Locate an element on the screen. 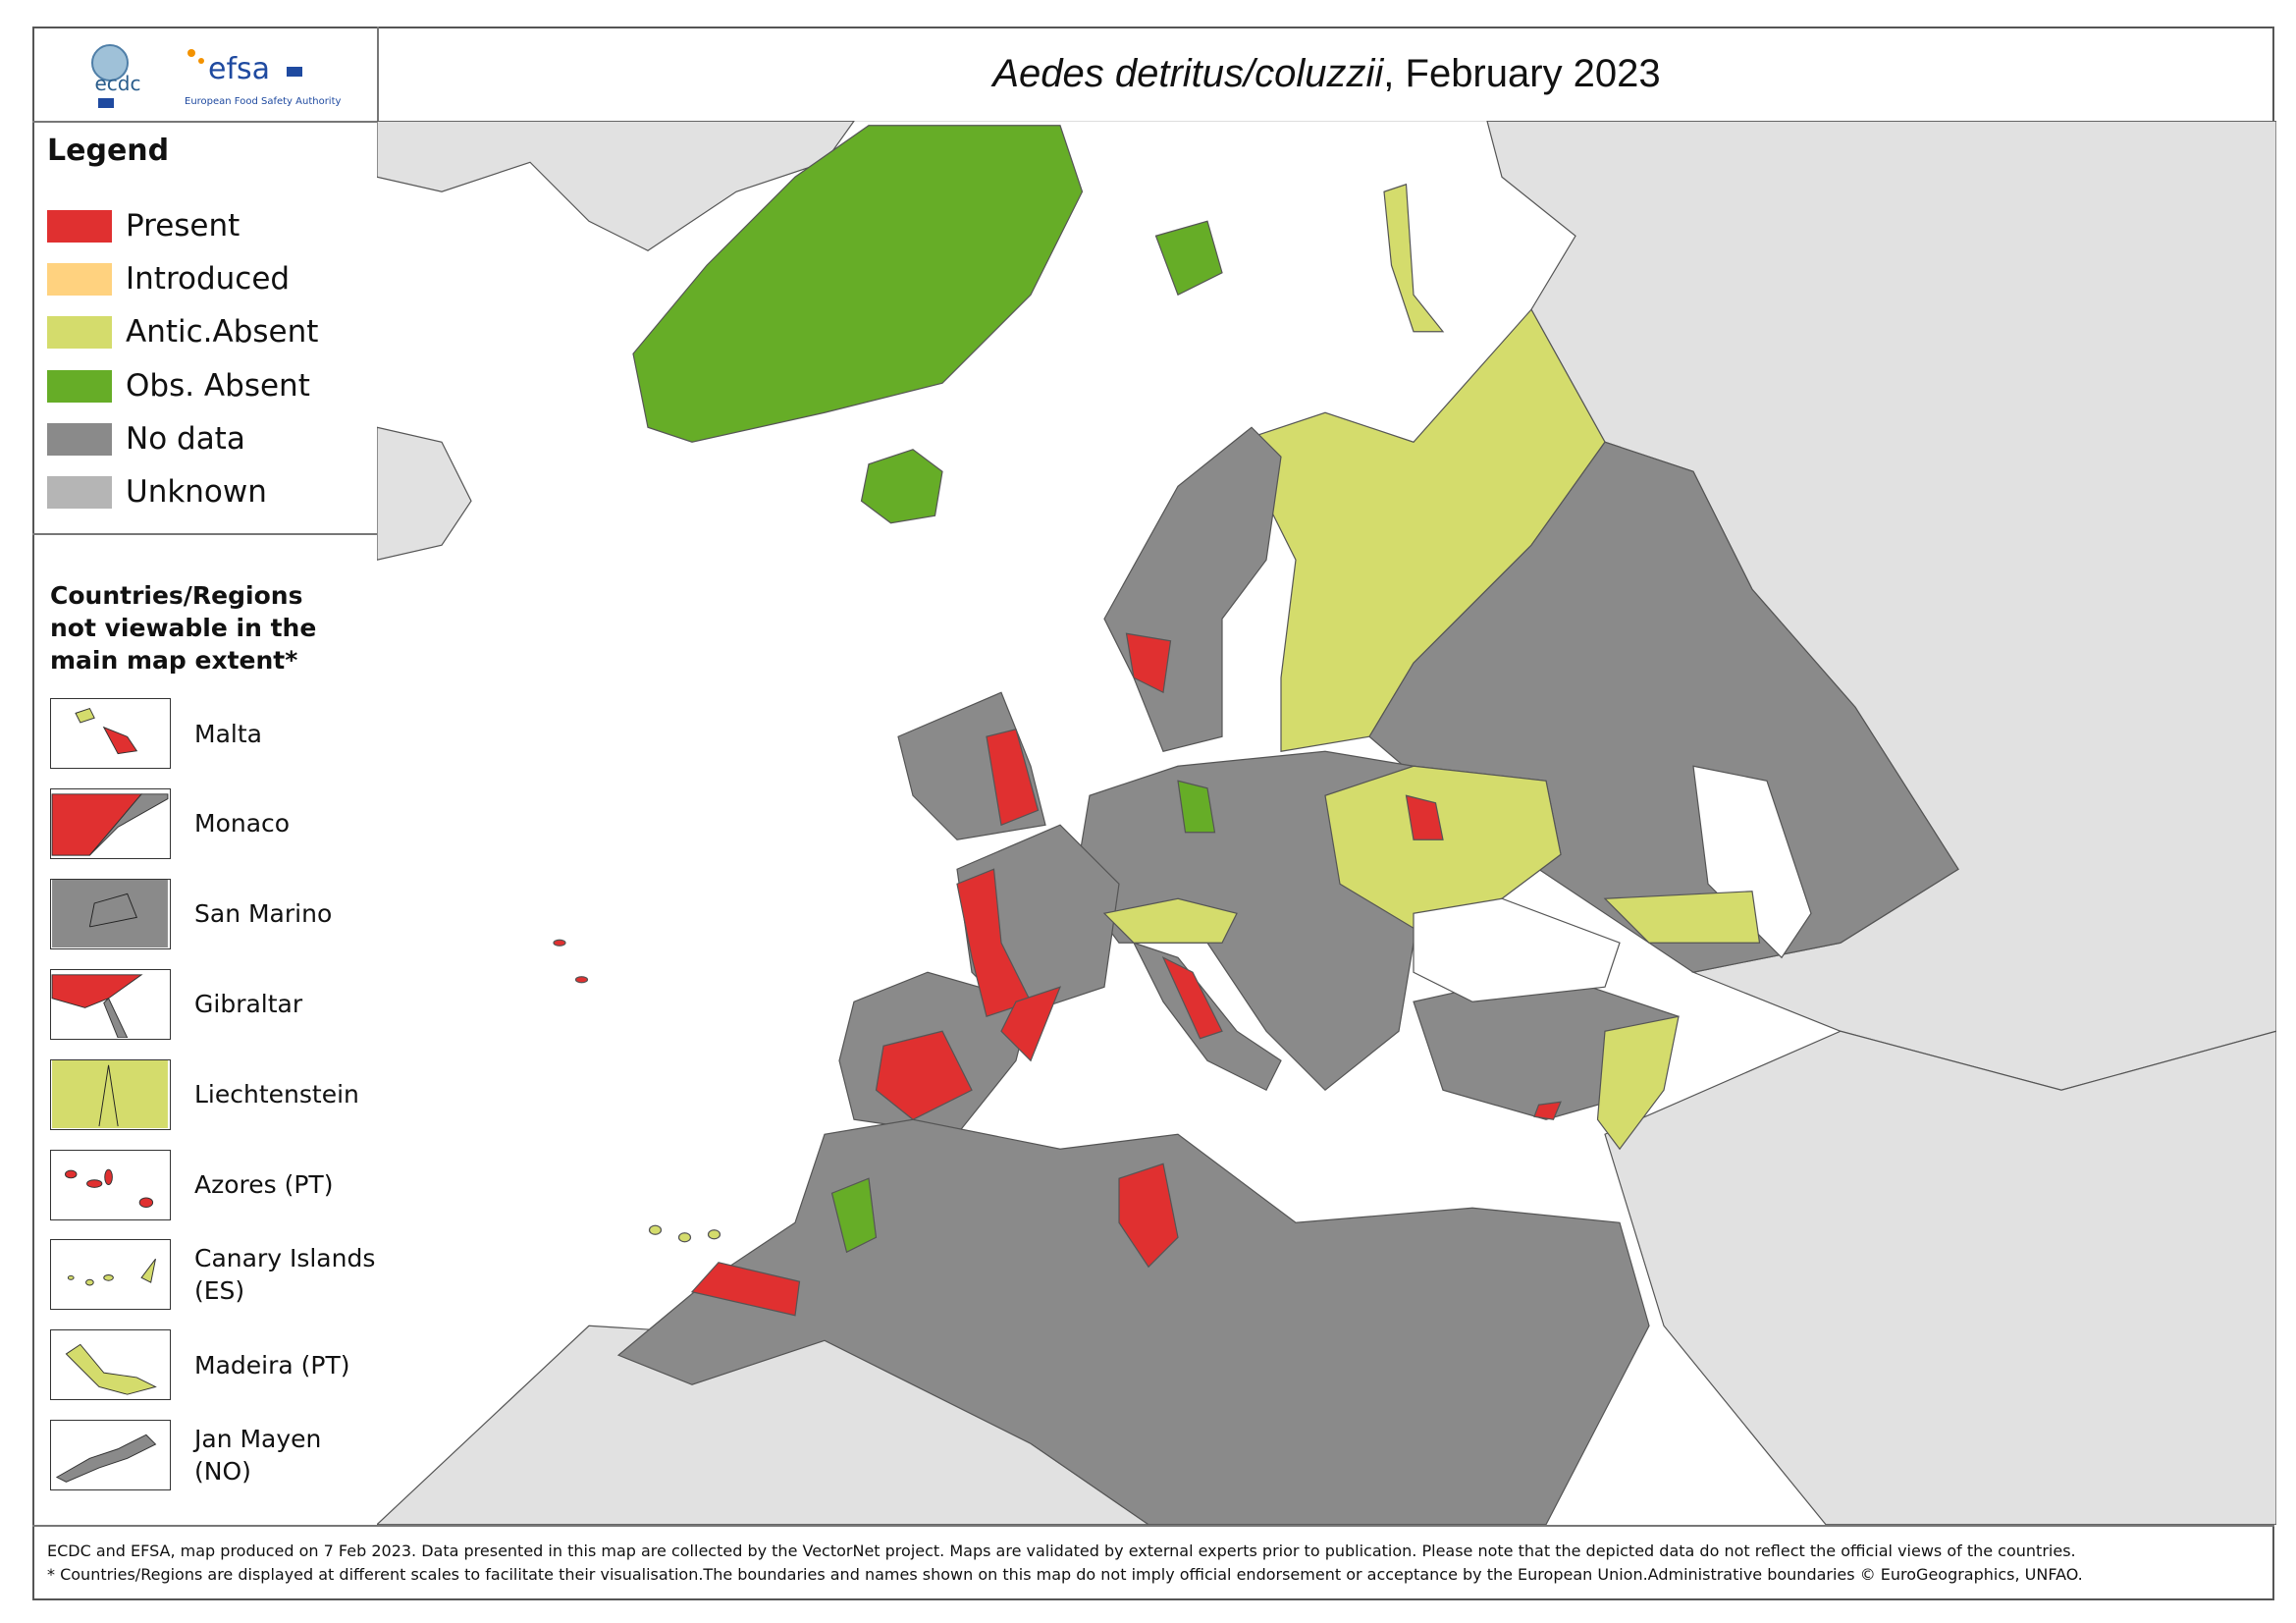 This screenshot has width=2296, height=1623. greenland is located at coordinates (858, 284).